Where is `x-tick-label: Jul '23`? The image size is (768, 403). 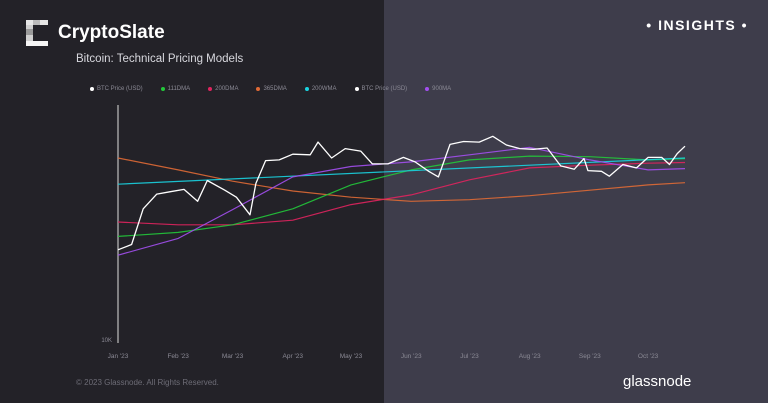
x-tick-label: Jul '23 is located at coordinates (469, 356).